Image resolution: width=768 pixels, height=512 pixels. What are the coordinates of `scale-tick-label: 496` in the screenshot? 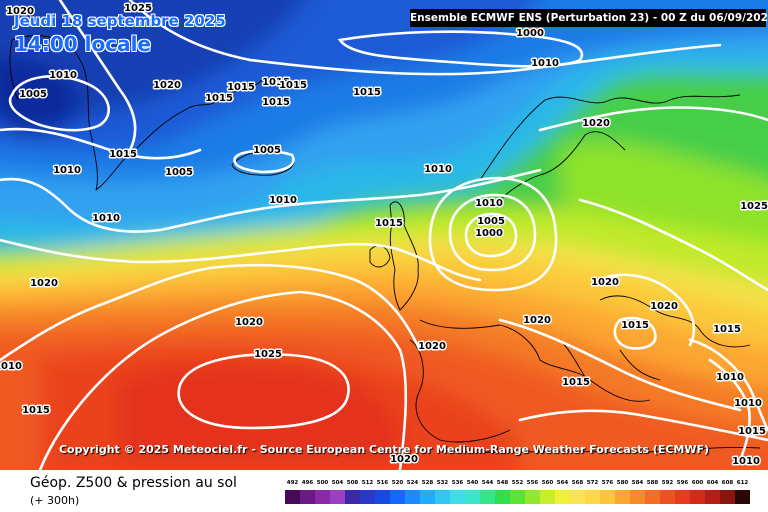 It's located at (307, 483).